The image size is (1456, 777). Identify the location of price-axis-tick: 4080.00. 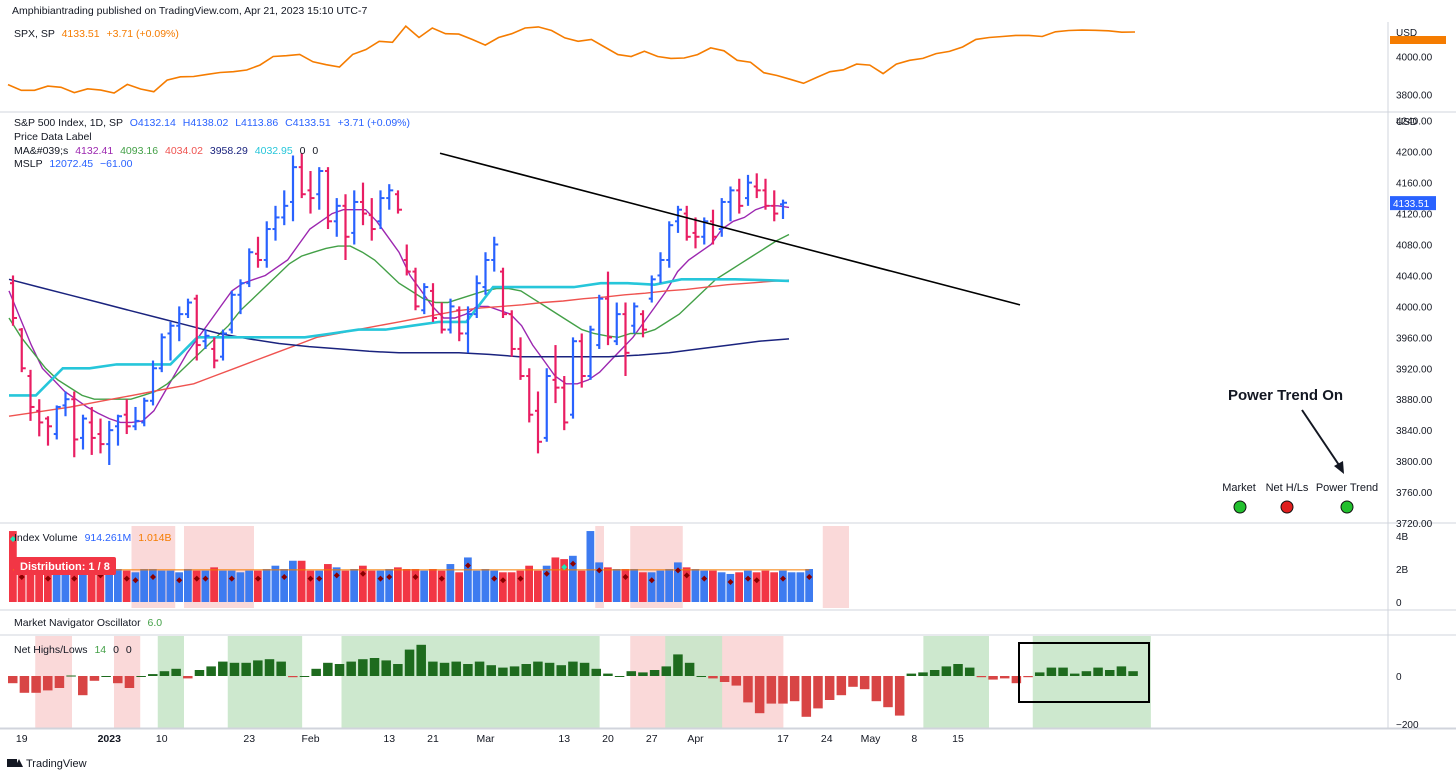
(1414, 246).